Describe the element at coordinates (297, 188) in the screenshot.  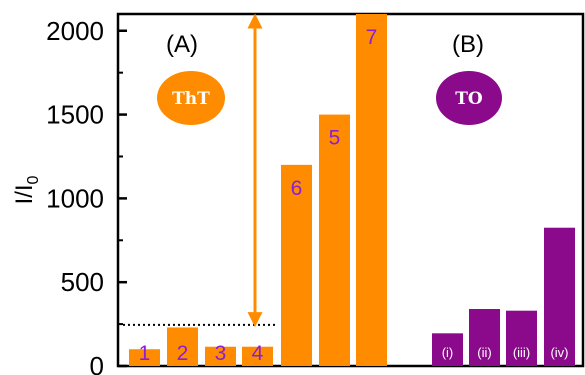
I see `bar-label: 6` at that location.